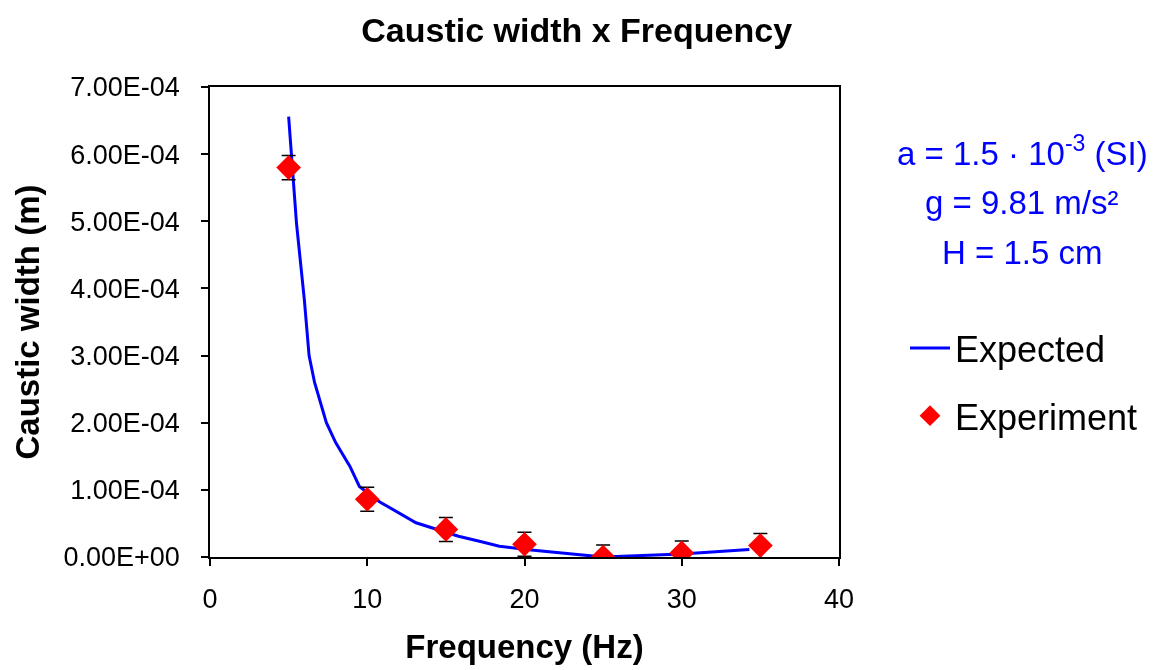 The height and width of the screenshot is (670, 1165). What do you see at coordinates (210, 599) in the screenshot?
I see `x-tick-label: 0` at bounding box center [210, 599].